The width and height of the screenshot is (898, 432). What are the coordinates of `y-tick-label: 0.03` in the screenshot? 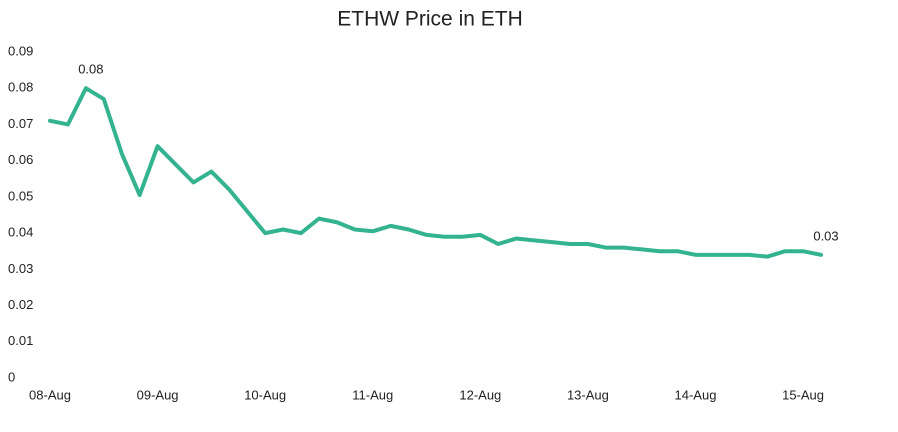 It's located at (20, 268).